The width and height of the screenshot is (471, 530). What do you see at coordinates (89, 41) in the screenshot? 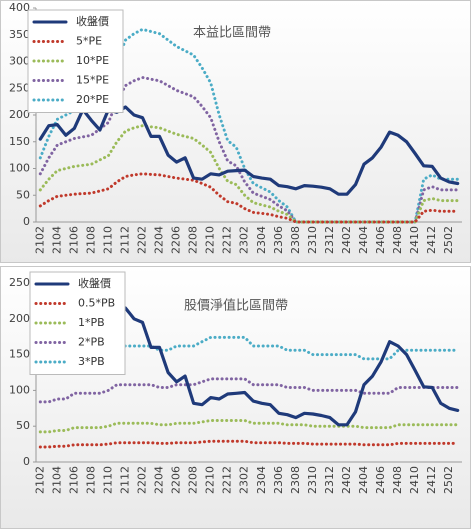
I see `legend-label: 5*PE` at bounding box center [89, 41].